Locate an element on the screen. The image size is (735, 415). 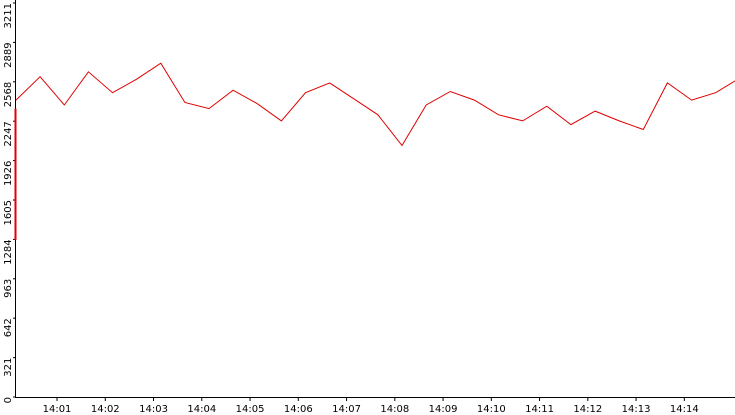
y-tick-label: 963 is located at coordinates (8, 288).